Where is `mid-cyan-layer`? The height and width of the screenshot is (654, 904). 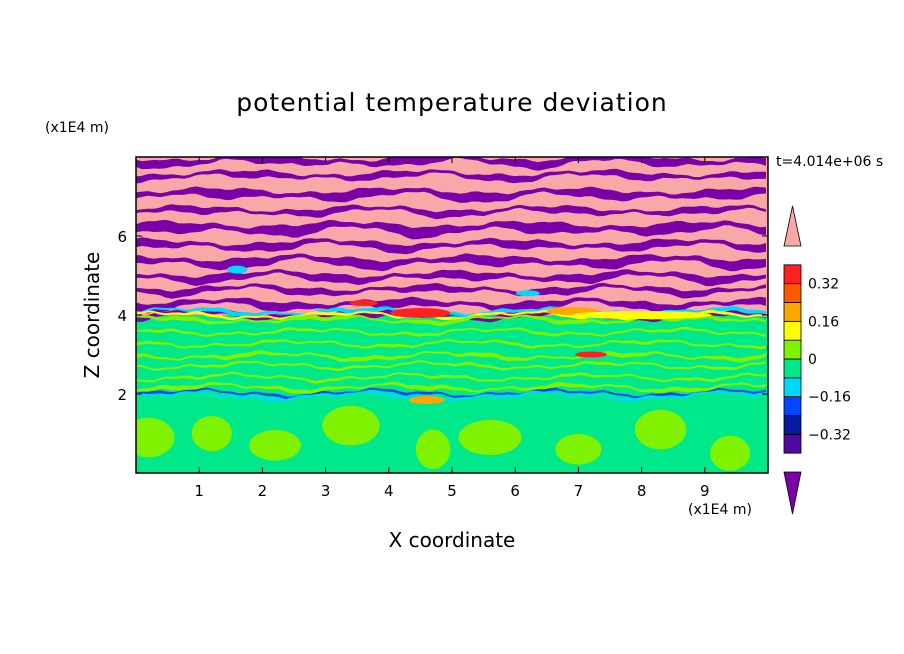 mid-cyan-layer is located at coordinates (451, 396).